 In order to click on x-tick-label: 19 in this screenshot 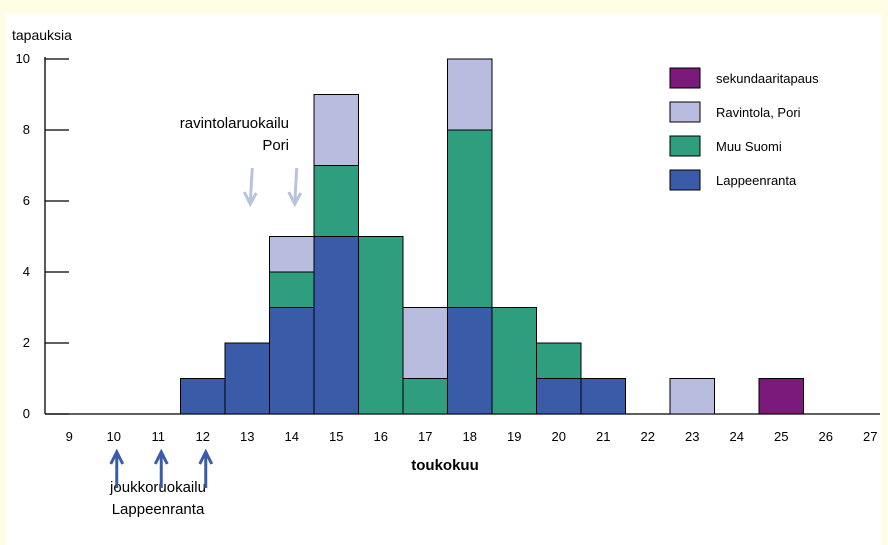, I will do `click(514, 436)`.